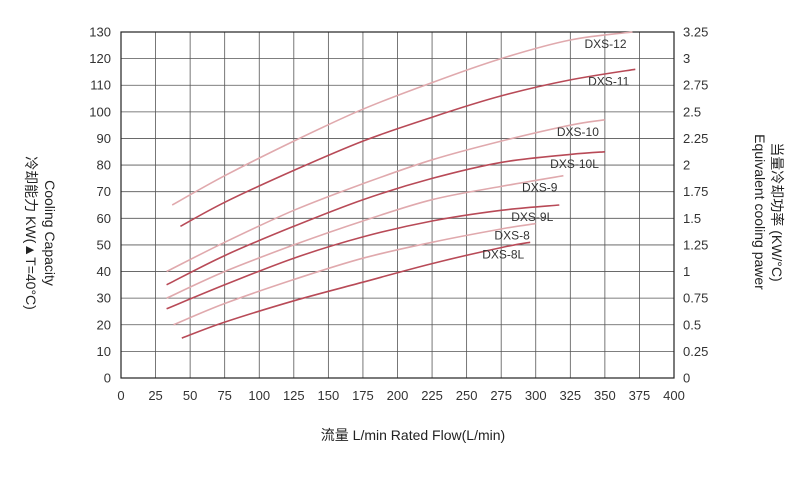 The image size is (800, 477). I want to click on x-tick-label: 225, so click(432, 395).